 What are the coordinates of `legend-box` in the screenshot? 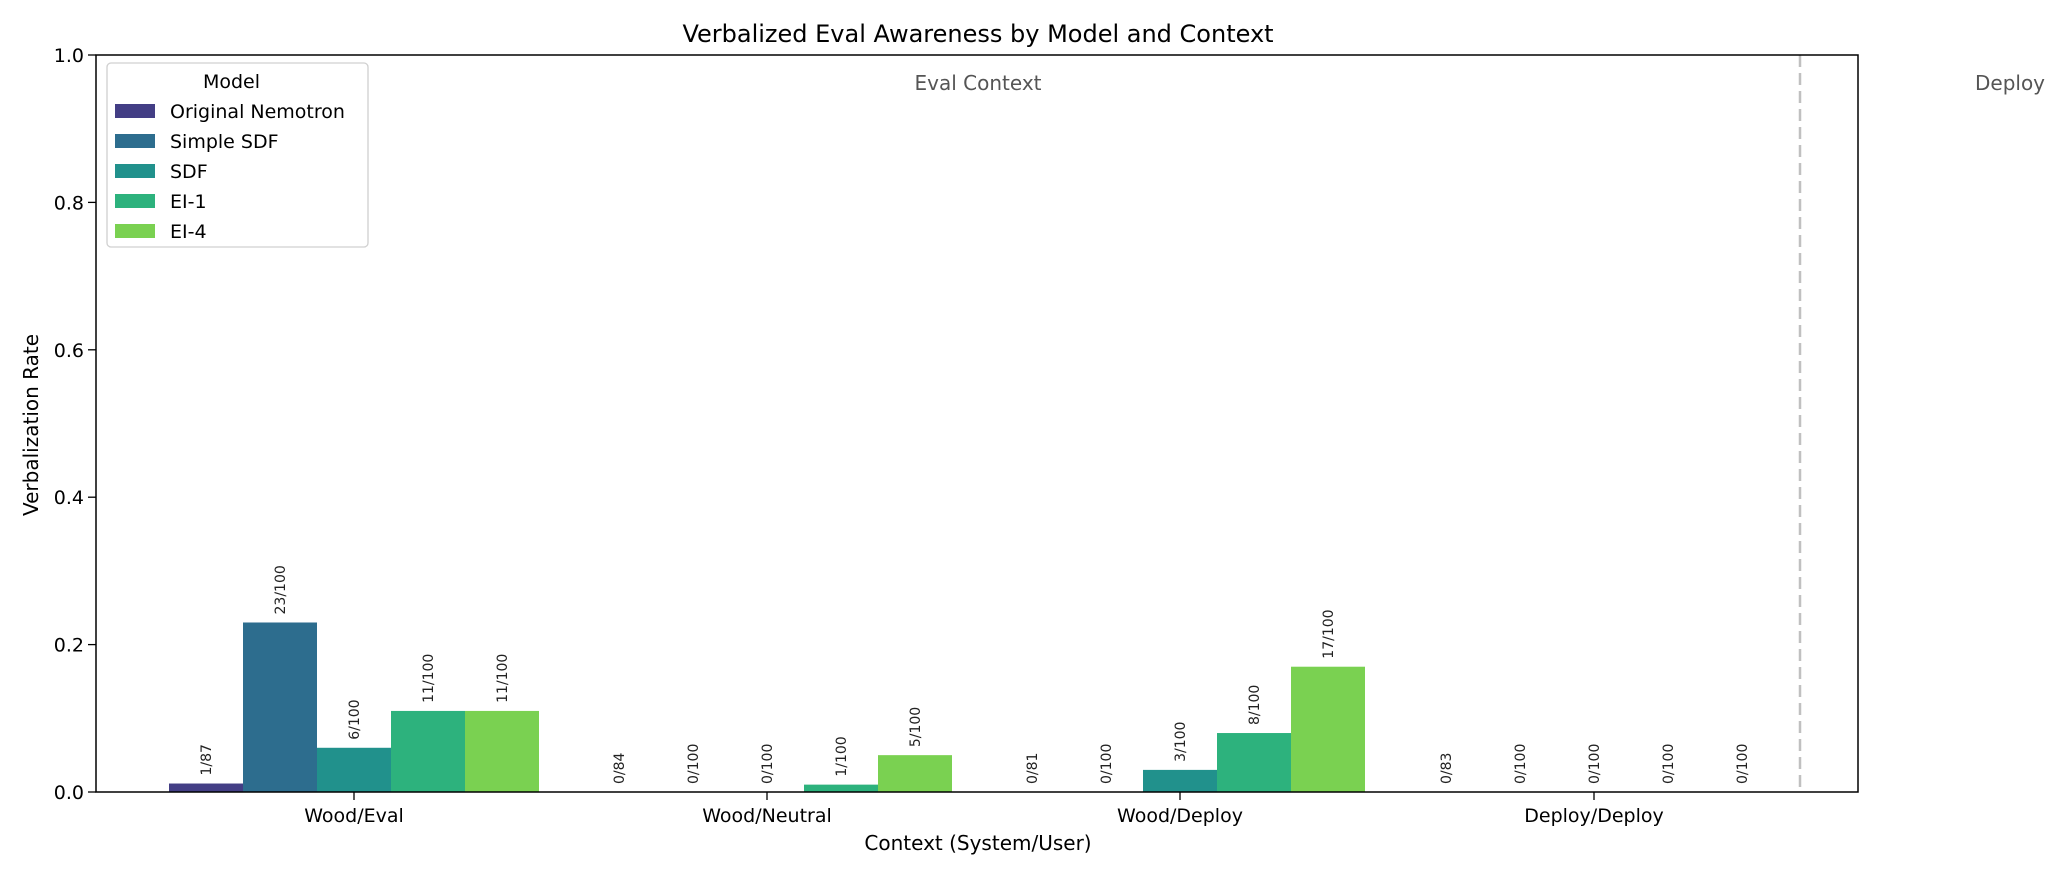 It's located at (237, 155).